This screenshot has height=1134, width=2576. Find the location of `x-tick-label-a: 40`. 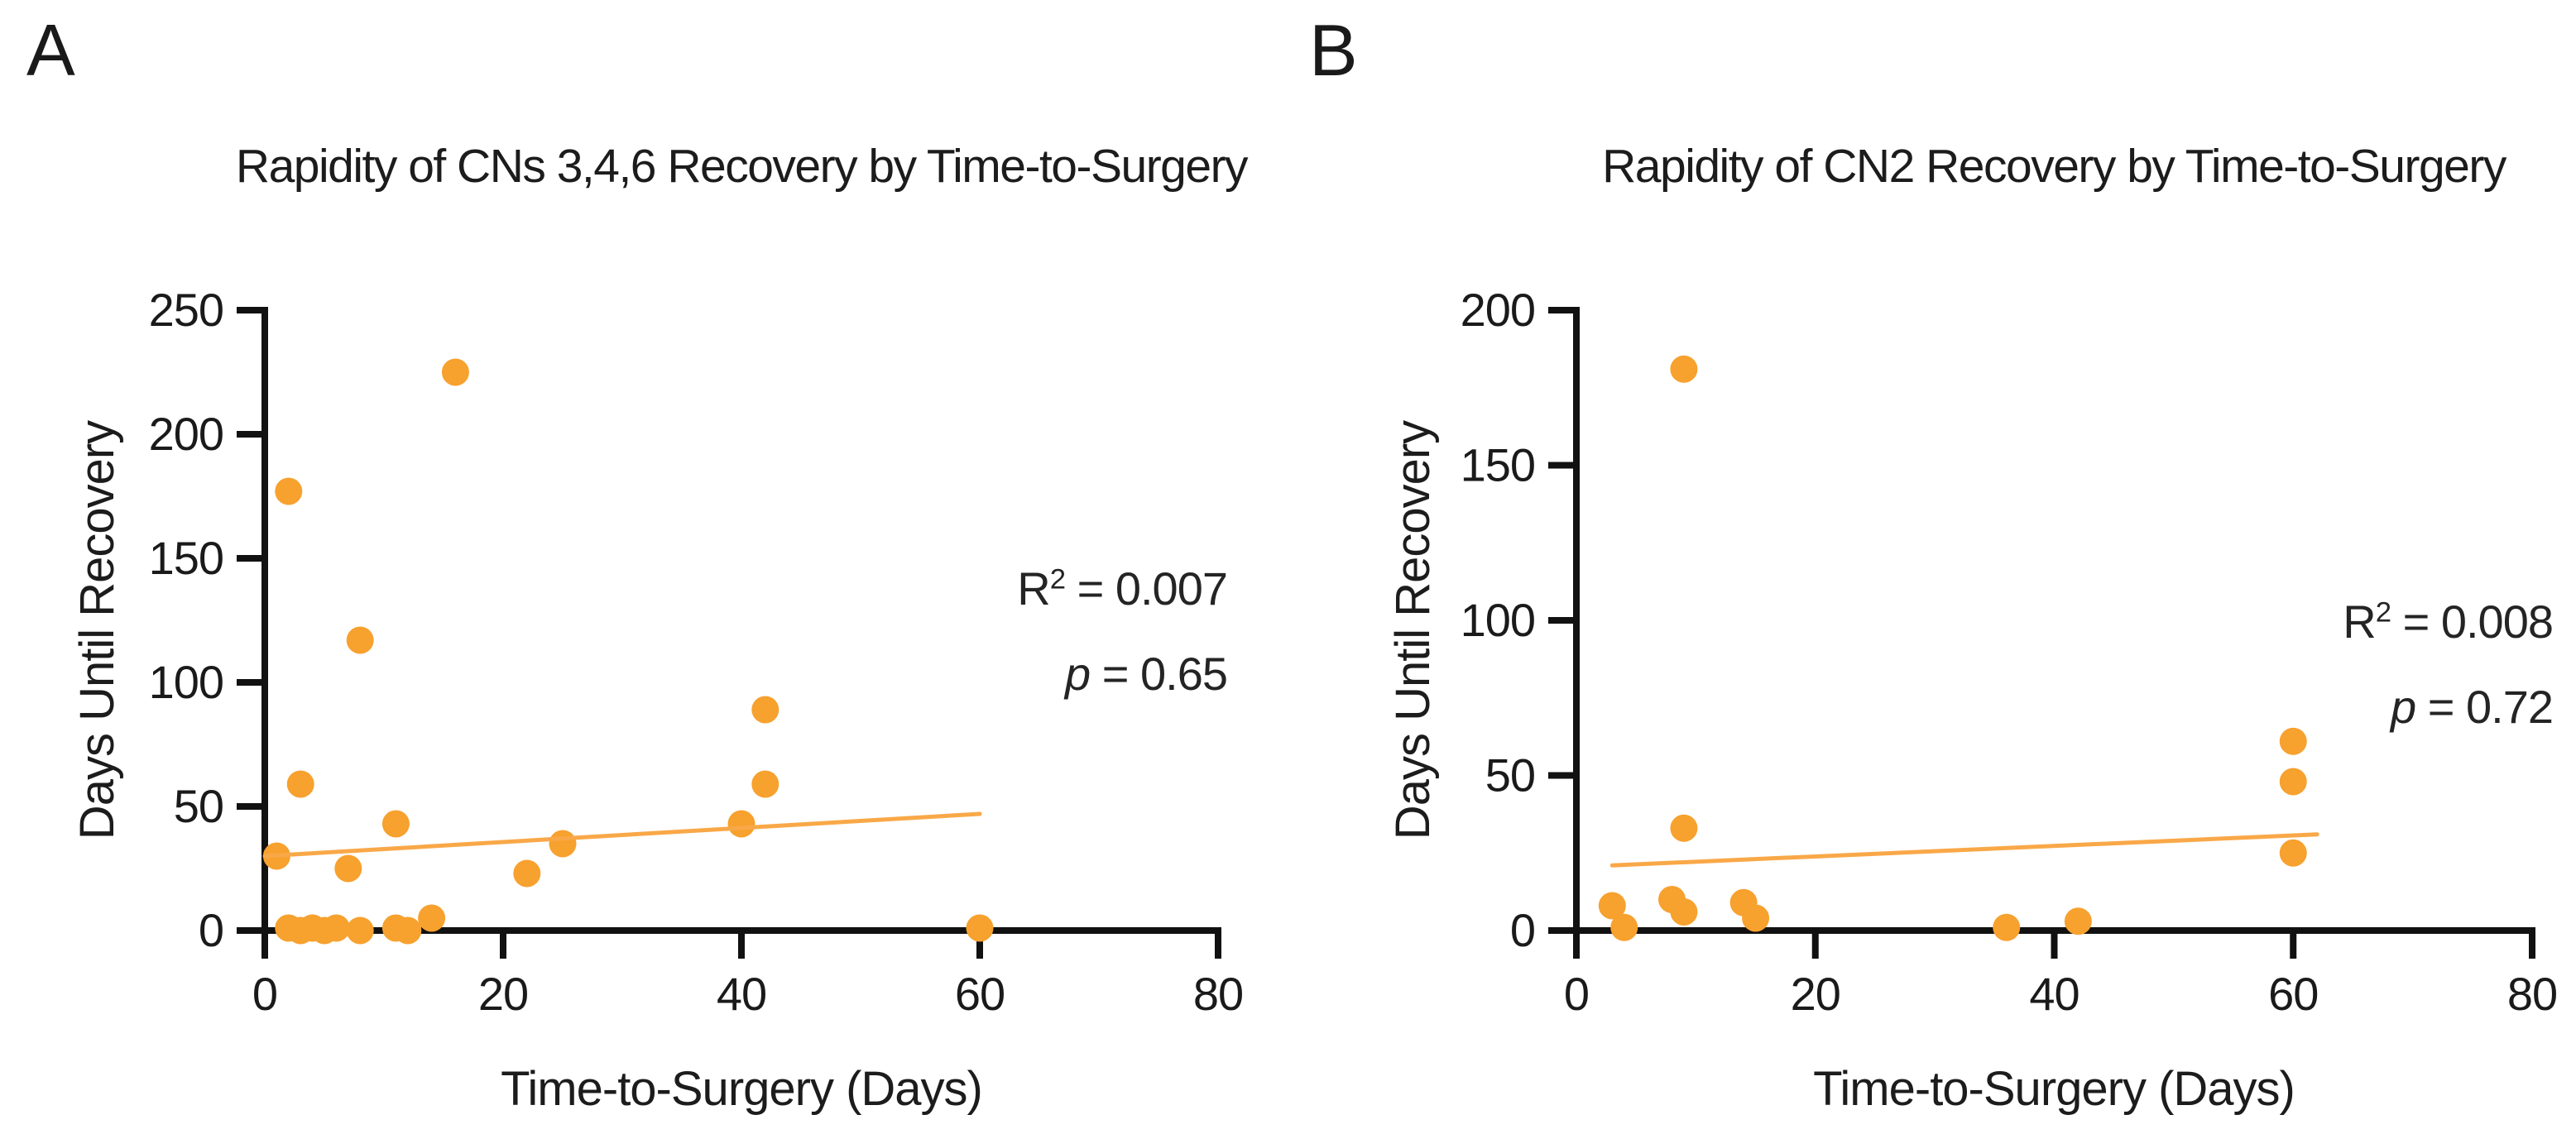

x-tick-label-a: 40 is located at coordinates (742, 994).